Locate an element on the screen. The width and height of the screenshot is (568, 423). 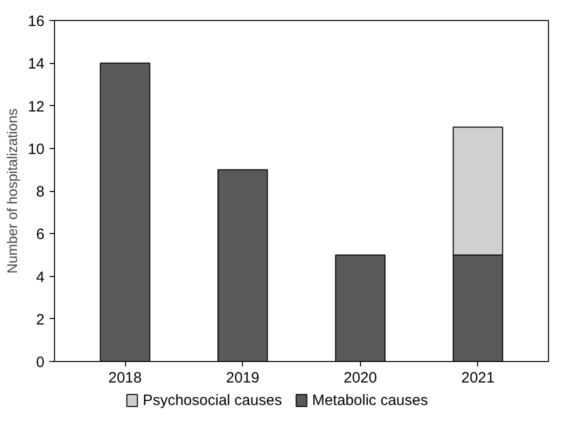
x-tick-label: 2019 is located at coordinates (243, 378).